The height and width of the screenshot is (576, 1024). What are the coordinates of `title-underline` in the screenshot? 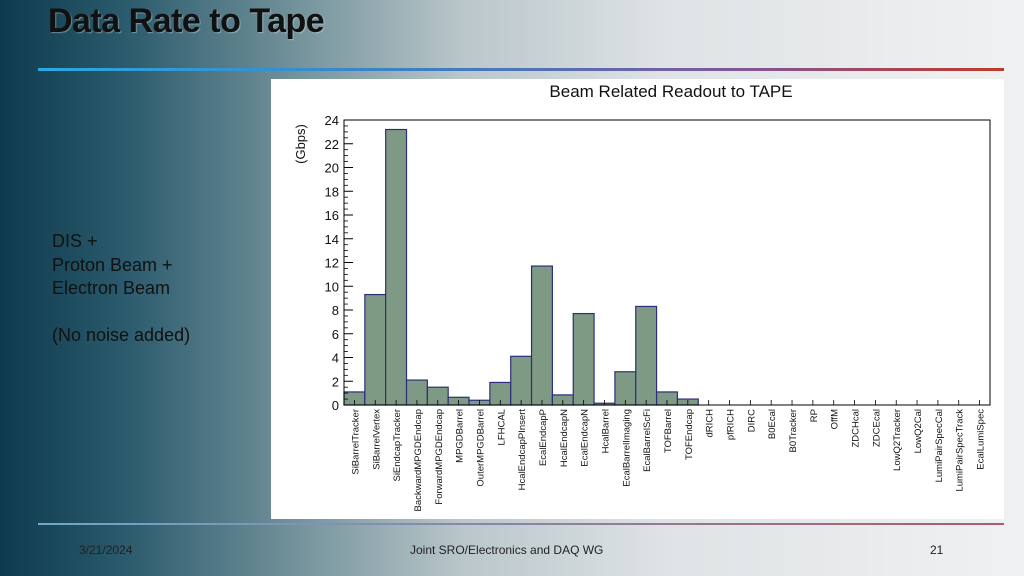 It's located at (521, 69).